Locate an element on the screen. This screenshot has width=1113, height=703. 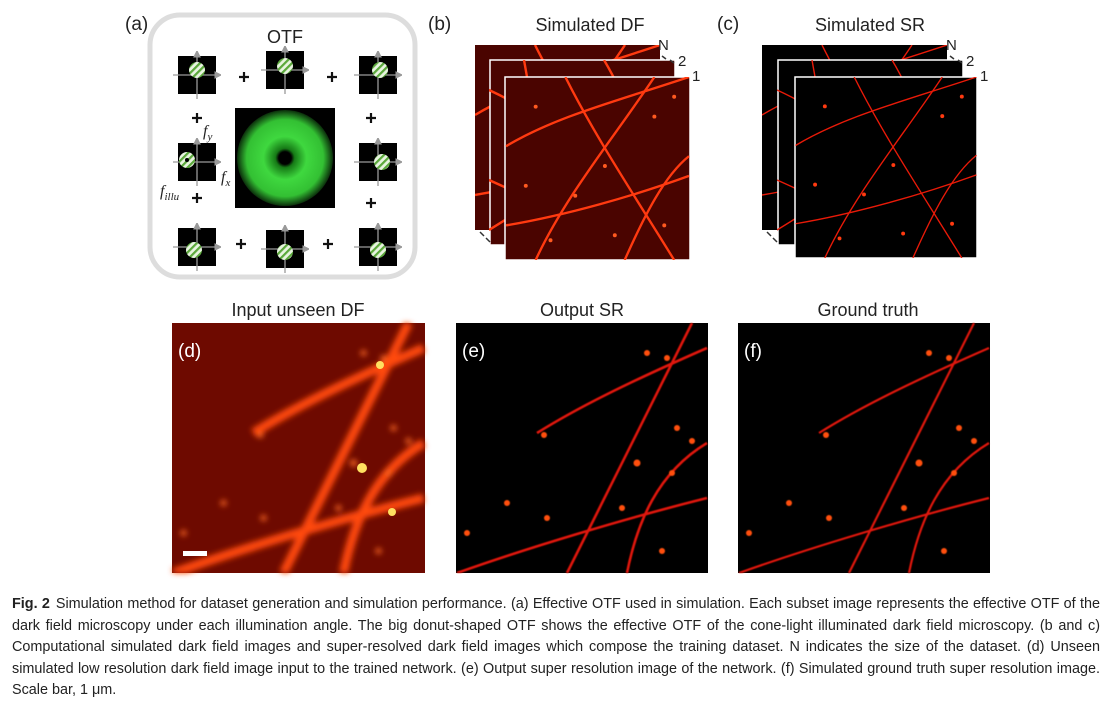
panel-label: (a) is located at coordinates (136, 24).